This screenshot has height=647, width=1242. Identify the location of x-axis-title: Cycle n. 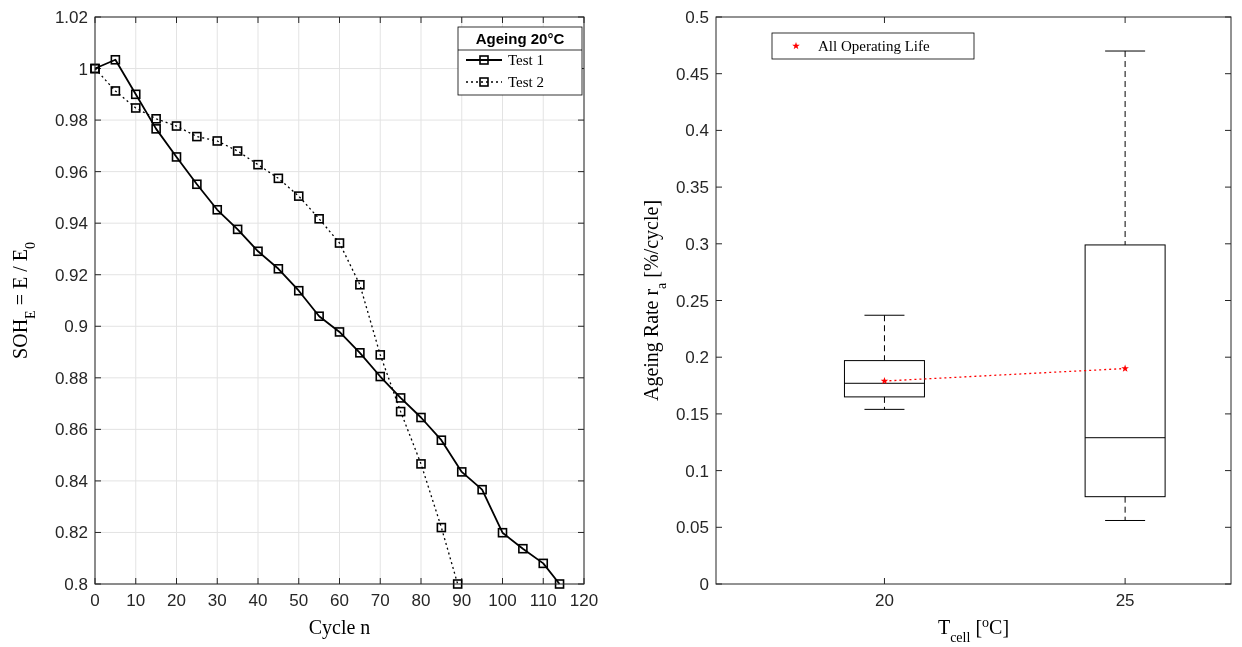
(339, 627).